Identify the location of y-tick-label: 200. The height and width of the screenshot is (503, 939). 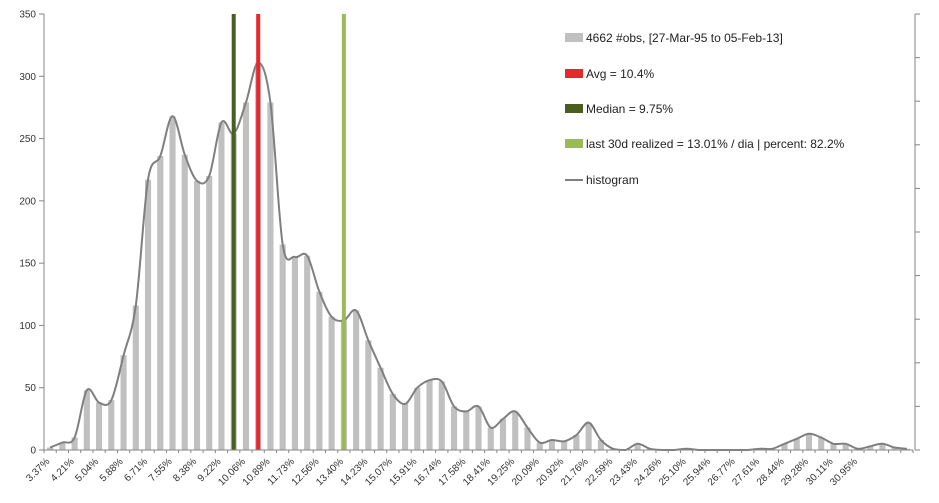
(27, 201).